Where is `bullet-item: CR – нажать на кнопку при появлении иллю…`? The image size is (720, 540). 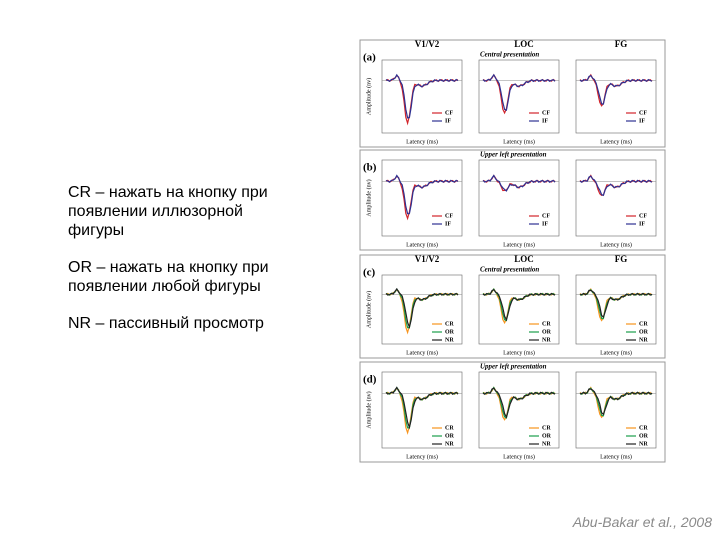
bullet-item: CR – нажать на кнопку при появлении иллю… is located at coordinates (168, 211).